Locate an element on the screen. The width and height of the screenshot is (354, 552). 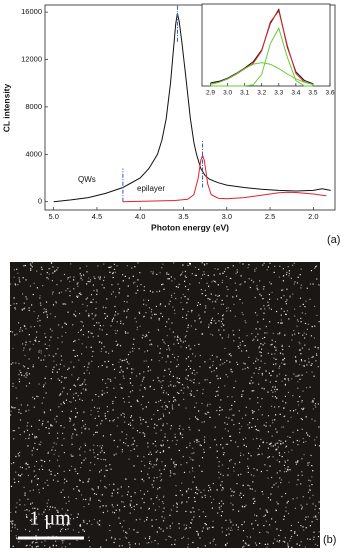
x-tick-label: 3.5 is located at coordinates (312, 93).